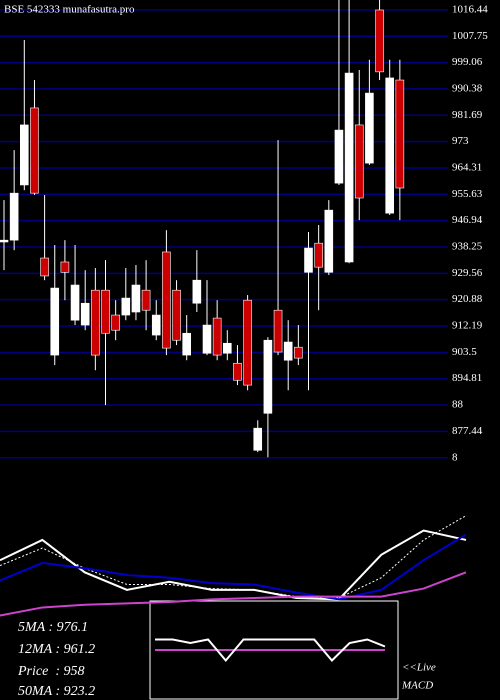  Describe the element at coordinates (56, 649) in the screenshot. I see `legend-text: 12MA : 961.2` at that location.